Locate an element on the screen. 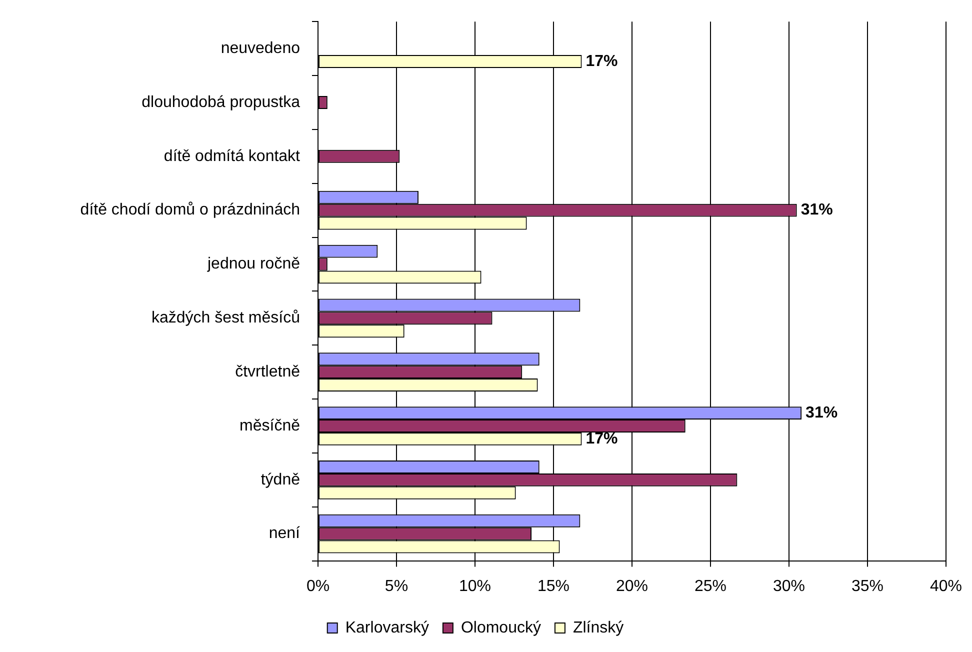 This screenshot has height=652, width=972. legend-label: Olomoucký is located at coordinates (500, 627).